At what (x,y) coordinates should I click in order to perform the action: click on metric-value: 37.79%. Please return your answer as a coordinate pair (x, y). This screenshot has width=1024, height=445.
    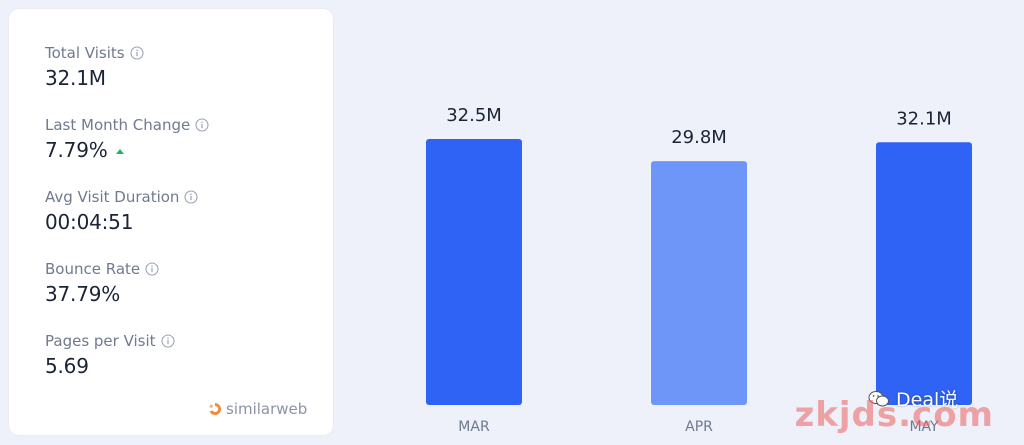
    Looking at the image, I should click on (83, 294).